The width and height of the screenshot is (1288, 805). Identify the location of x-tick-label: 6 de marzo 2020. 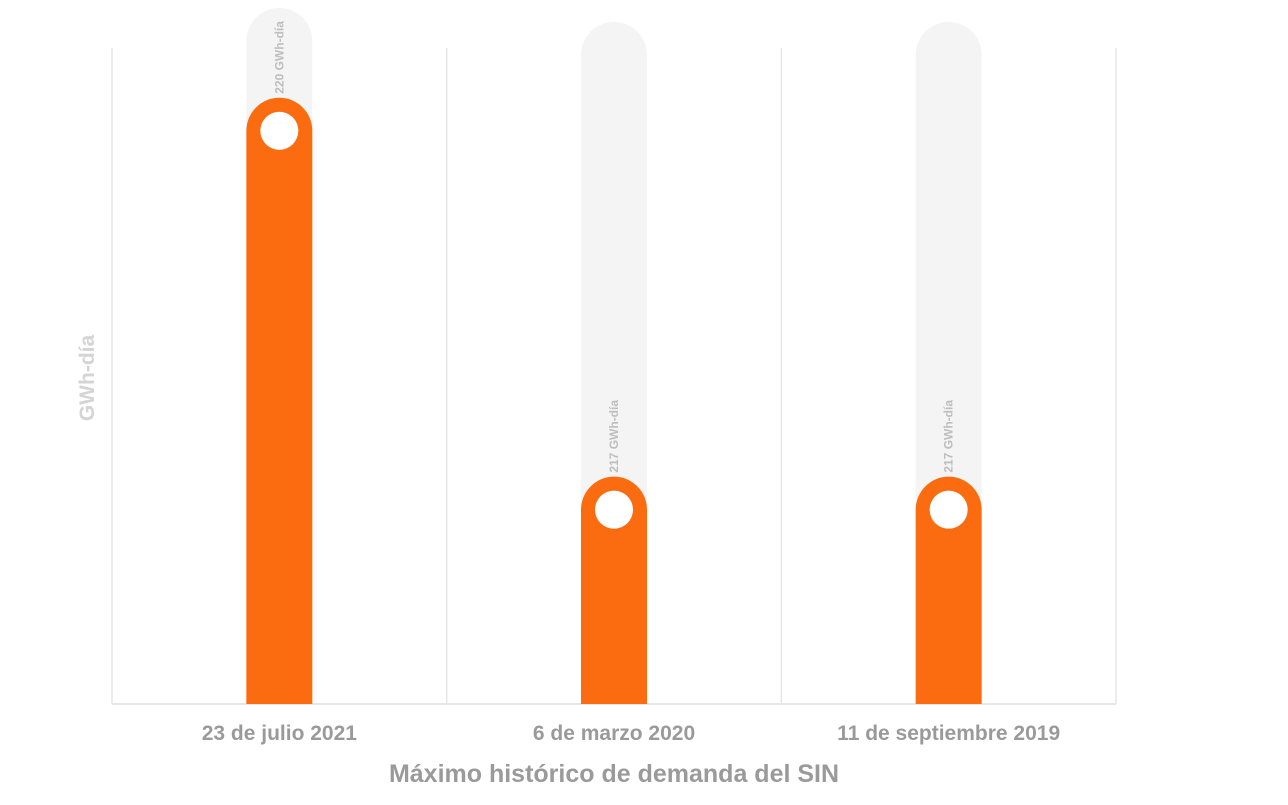
(614, 733).